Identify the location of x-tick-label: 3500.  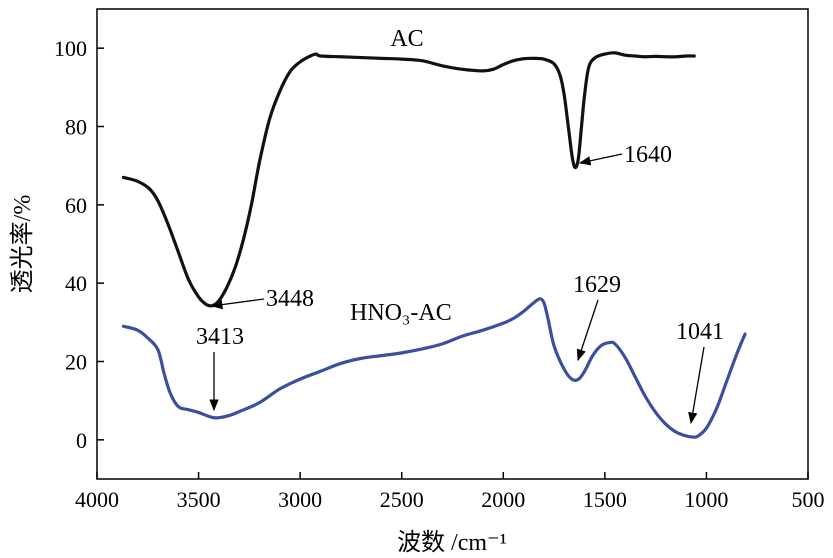
(199, 499).